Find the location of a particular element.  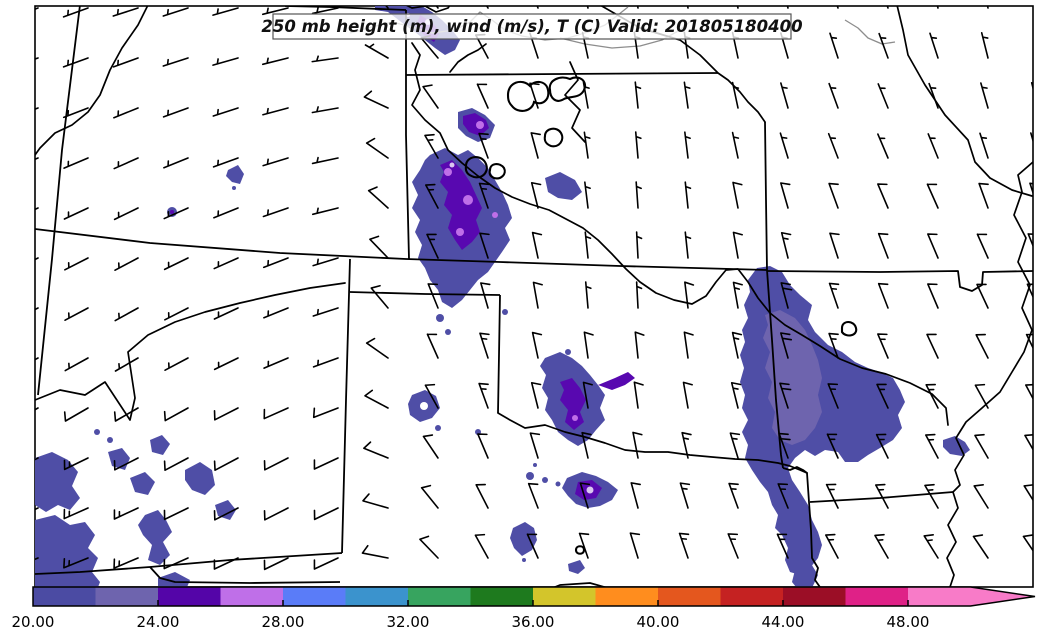

title-box-frame is located at coordinates (532, 26).